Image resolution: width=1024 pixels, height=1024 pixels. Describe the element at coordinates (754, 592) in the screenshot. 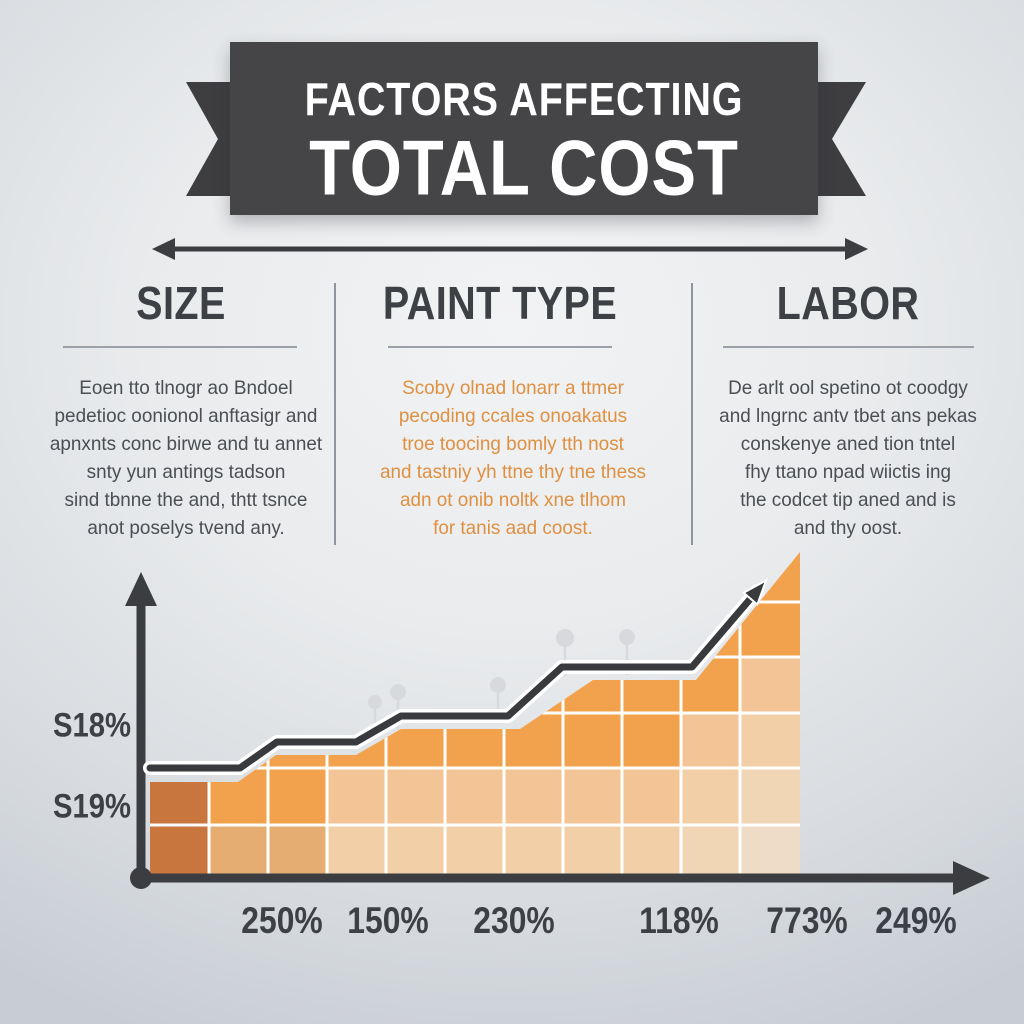

I see `trend-arrow-icon` at that location.